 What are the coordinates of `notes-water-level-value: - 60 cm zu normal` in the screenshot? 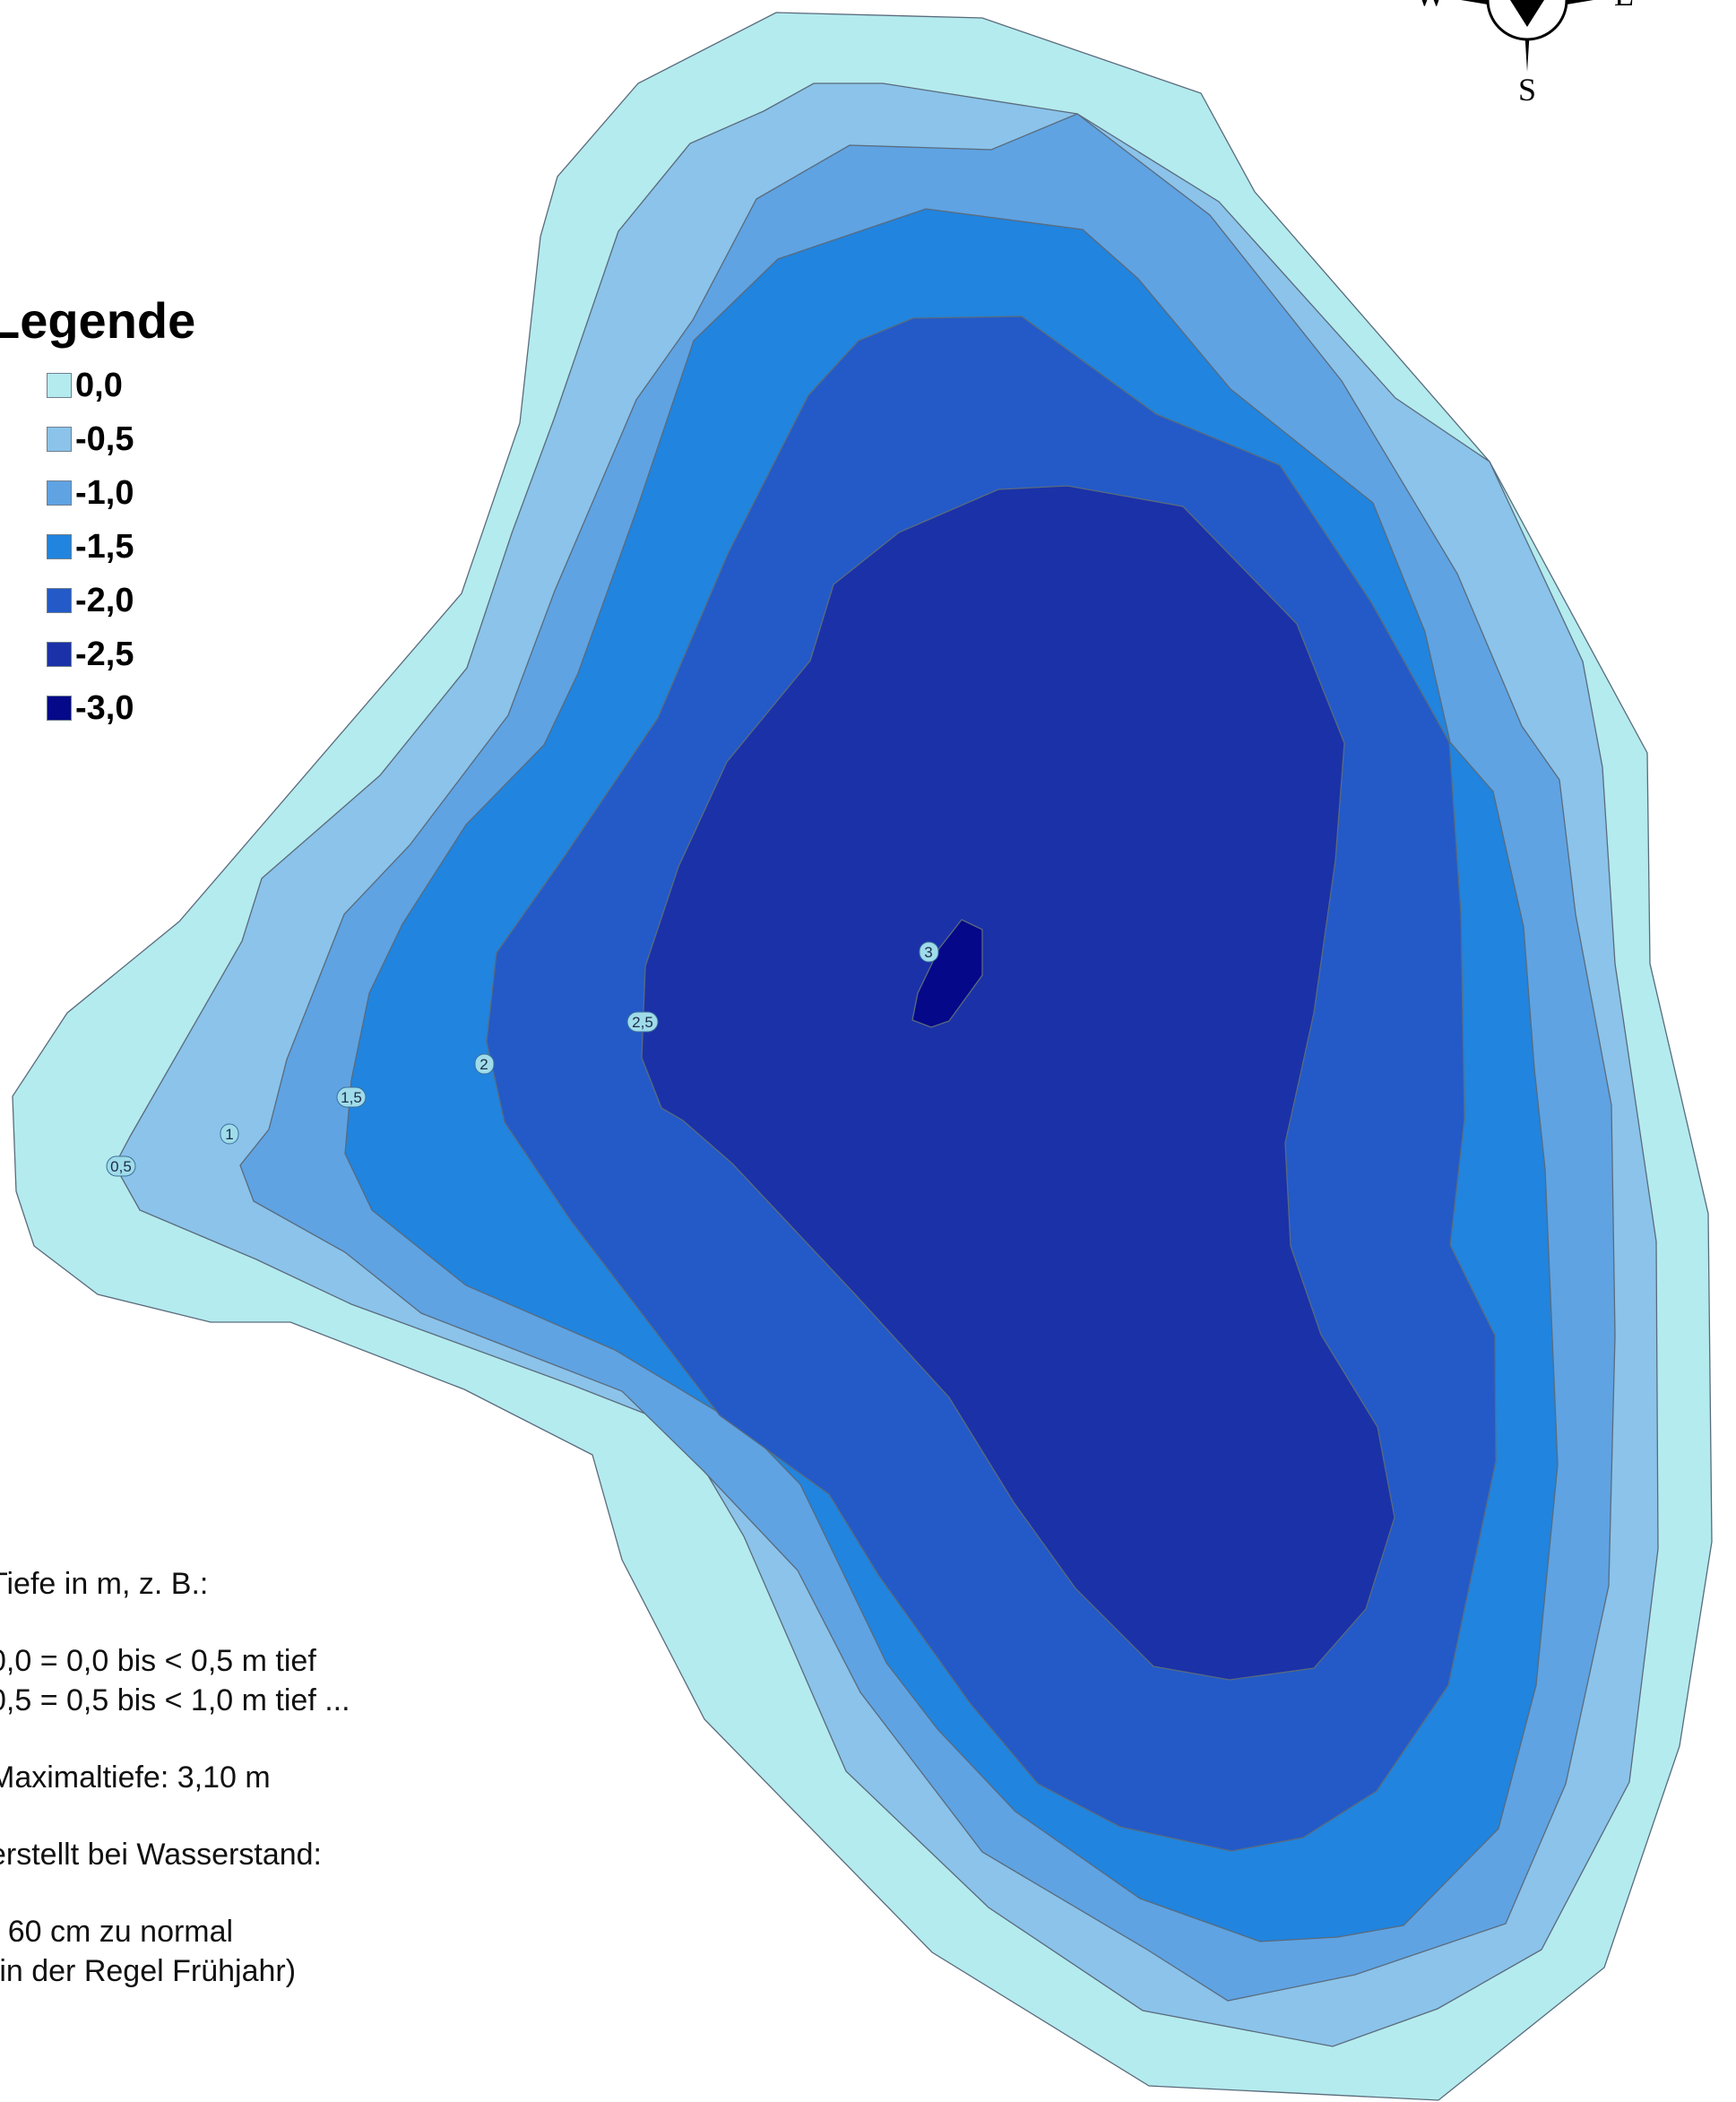 It's located at (117, 1932).